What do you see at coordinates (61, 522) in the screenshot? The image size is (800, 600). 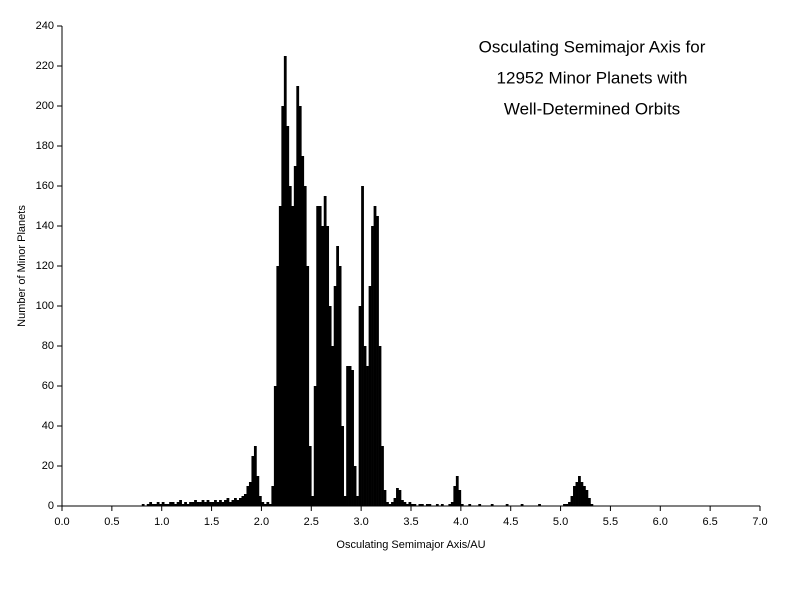 I see `x-tick-label: 0.0` at bounding box center [61, 522].